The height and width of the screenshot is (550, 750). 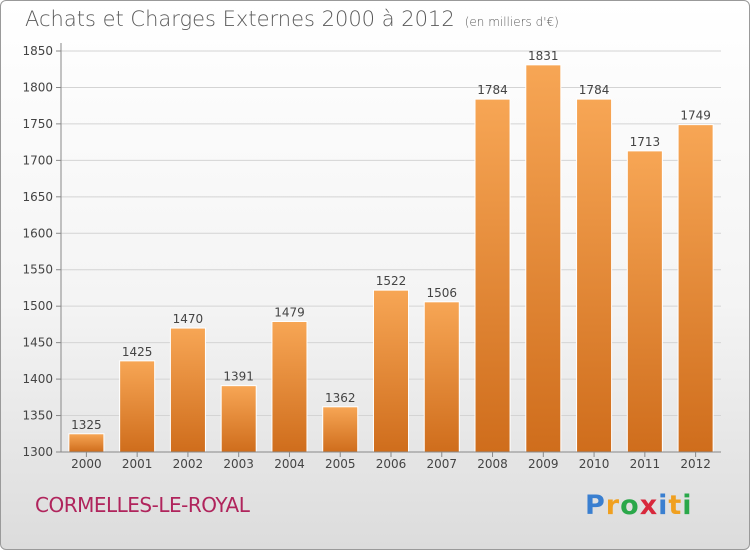 I want to click on x-tick-label: 2011, so click(x=645, y=464).